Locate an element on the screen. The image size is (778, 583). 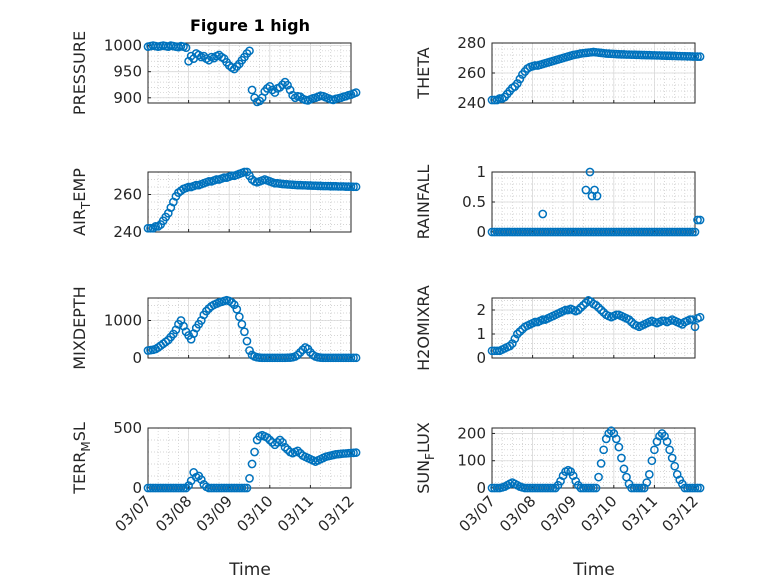
y-tick-label: 950 is located at coordinates (127, 72).